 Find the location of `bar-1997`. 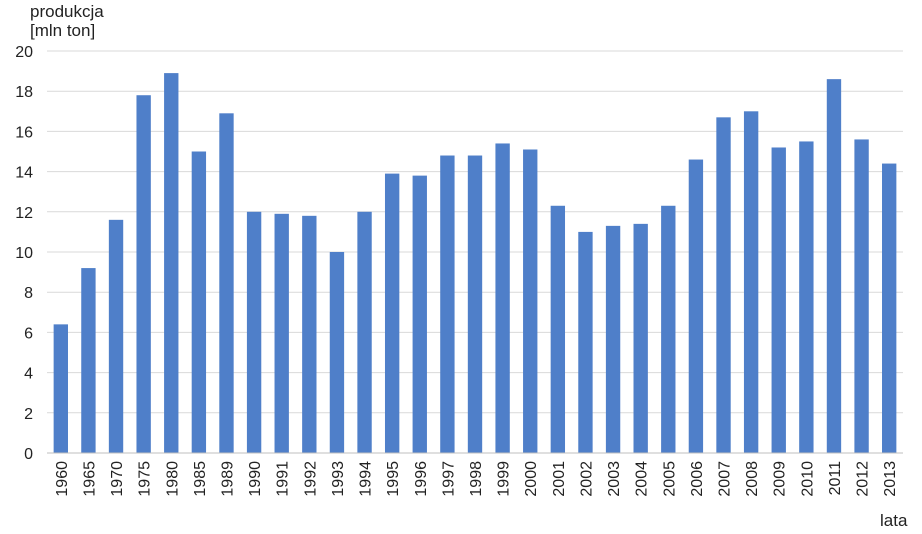

bar-1997 is located at coordinates (447, 304).